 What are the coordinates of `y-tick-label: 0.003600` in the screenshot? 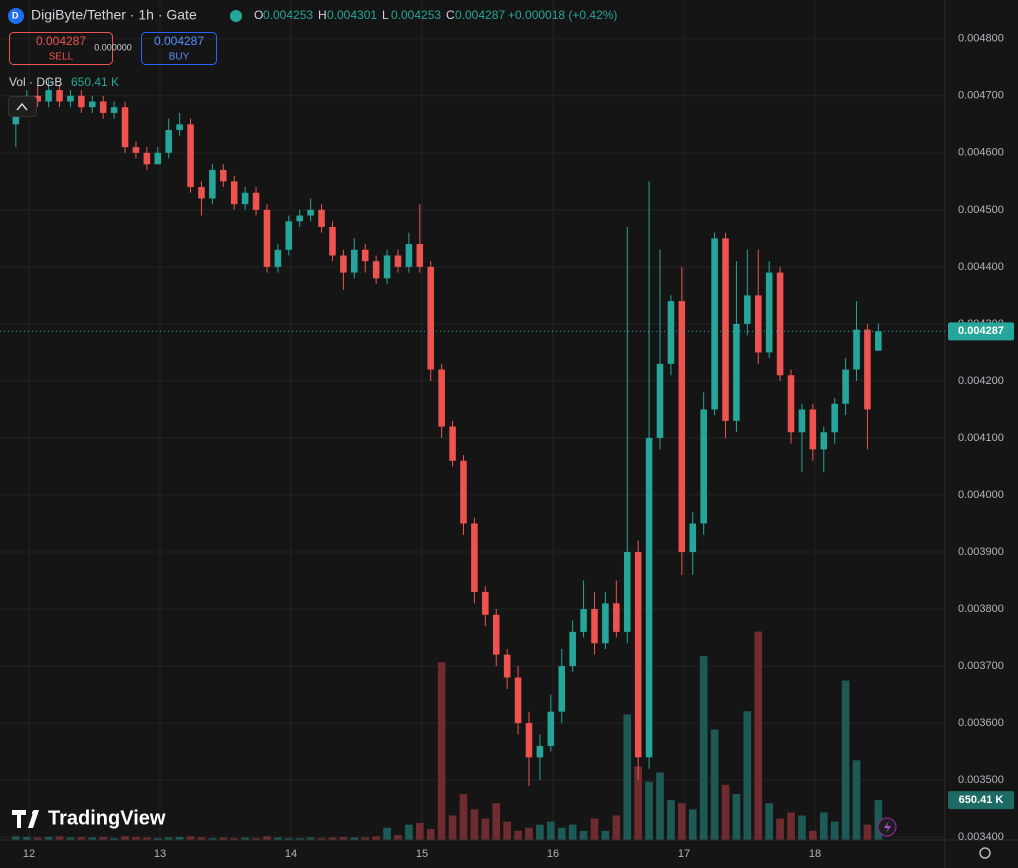 It's located at (981, 723).